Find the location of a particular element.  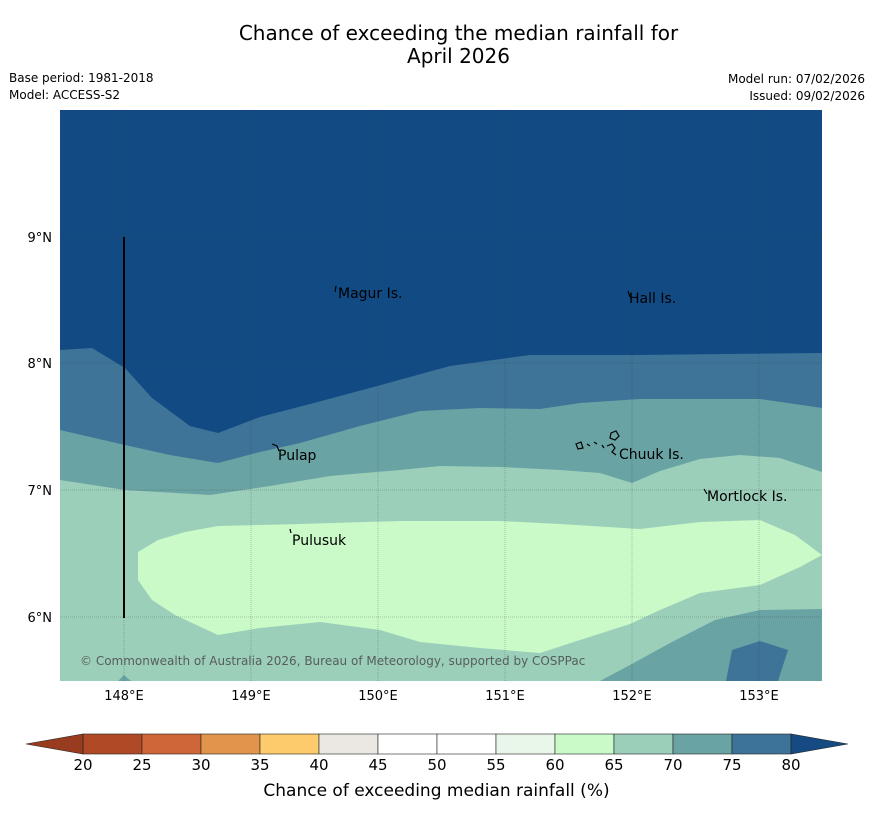

magur-island-shape is located at coordinates (335, 289).